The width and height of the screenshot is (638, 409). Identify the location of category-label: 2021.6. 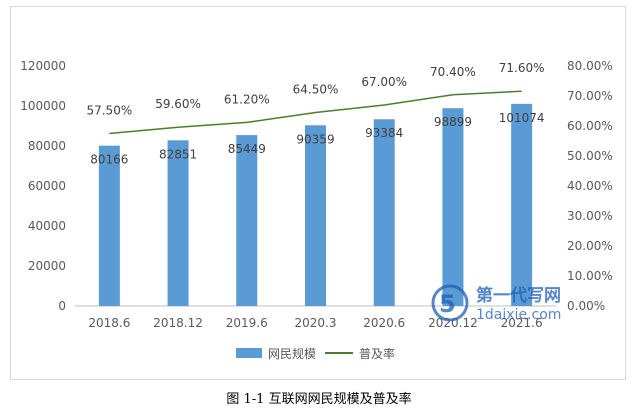
(522, 323).